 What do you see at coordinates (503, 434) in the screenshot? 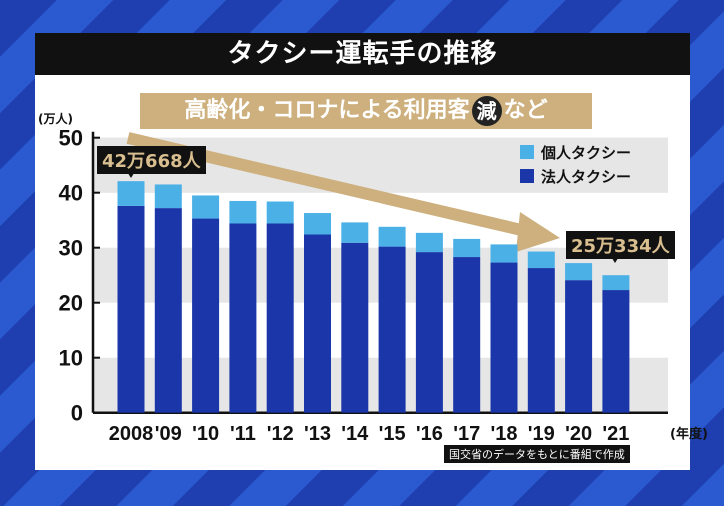
I see `x-tick-label: '18` at bounding box center [503, 434].